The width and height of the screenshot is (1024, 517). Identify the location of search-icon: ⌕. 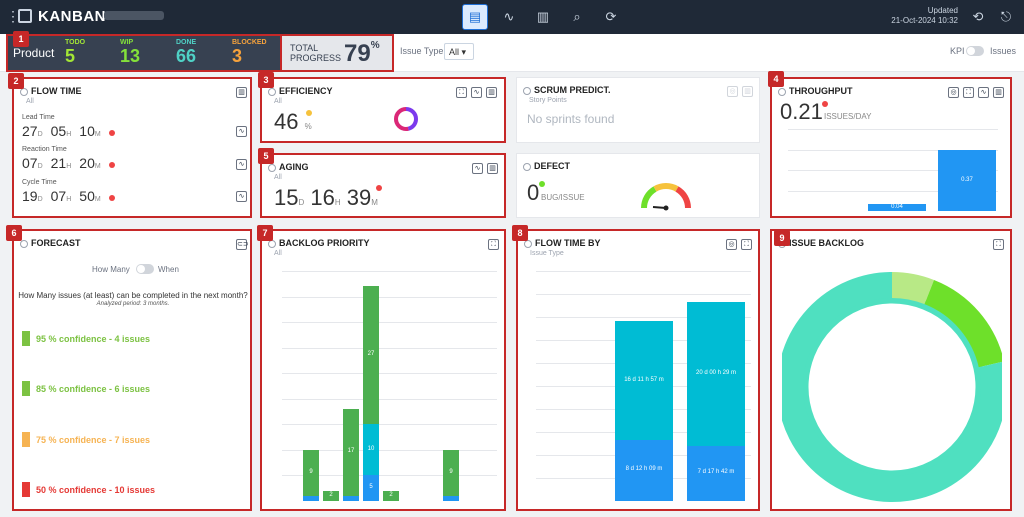
(577, 16).